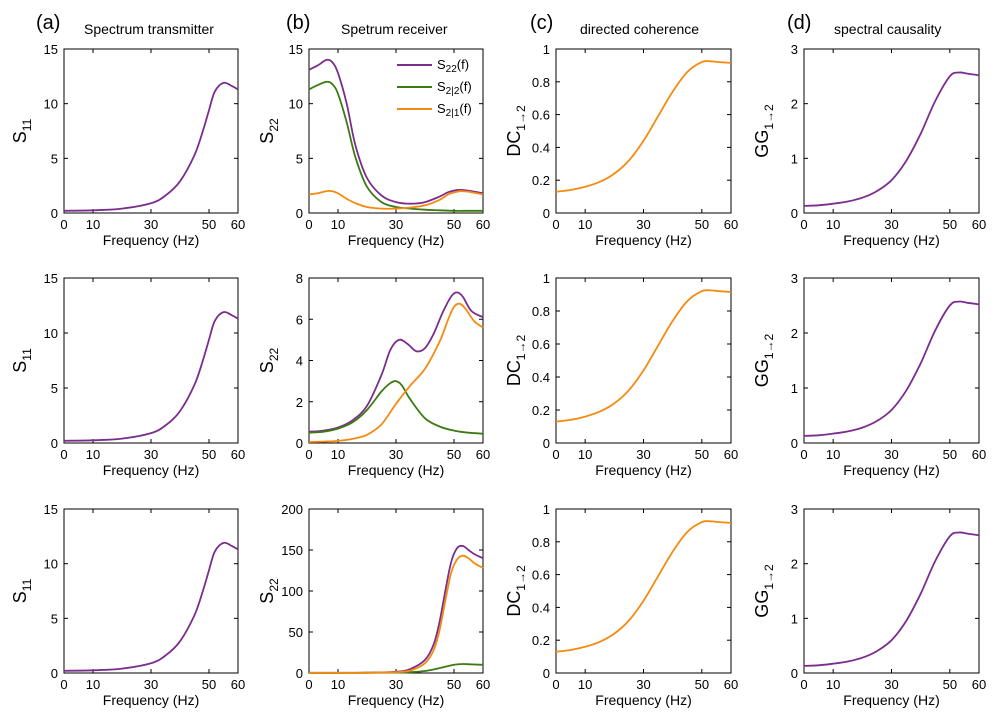  What do you see at coordinates (453, 113) in the screenshot?
I see `legend-entry-sub: 2|1` at bounding box center [453, 113].